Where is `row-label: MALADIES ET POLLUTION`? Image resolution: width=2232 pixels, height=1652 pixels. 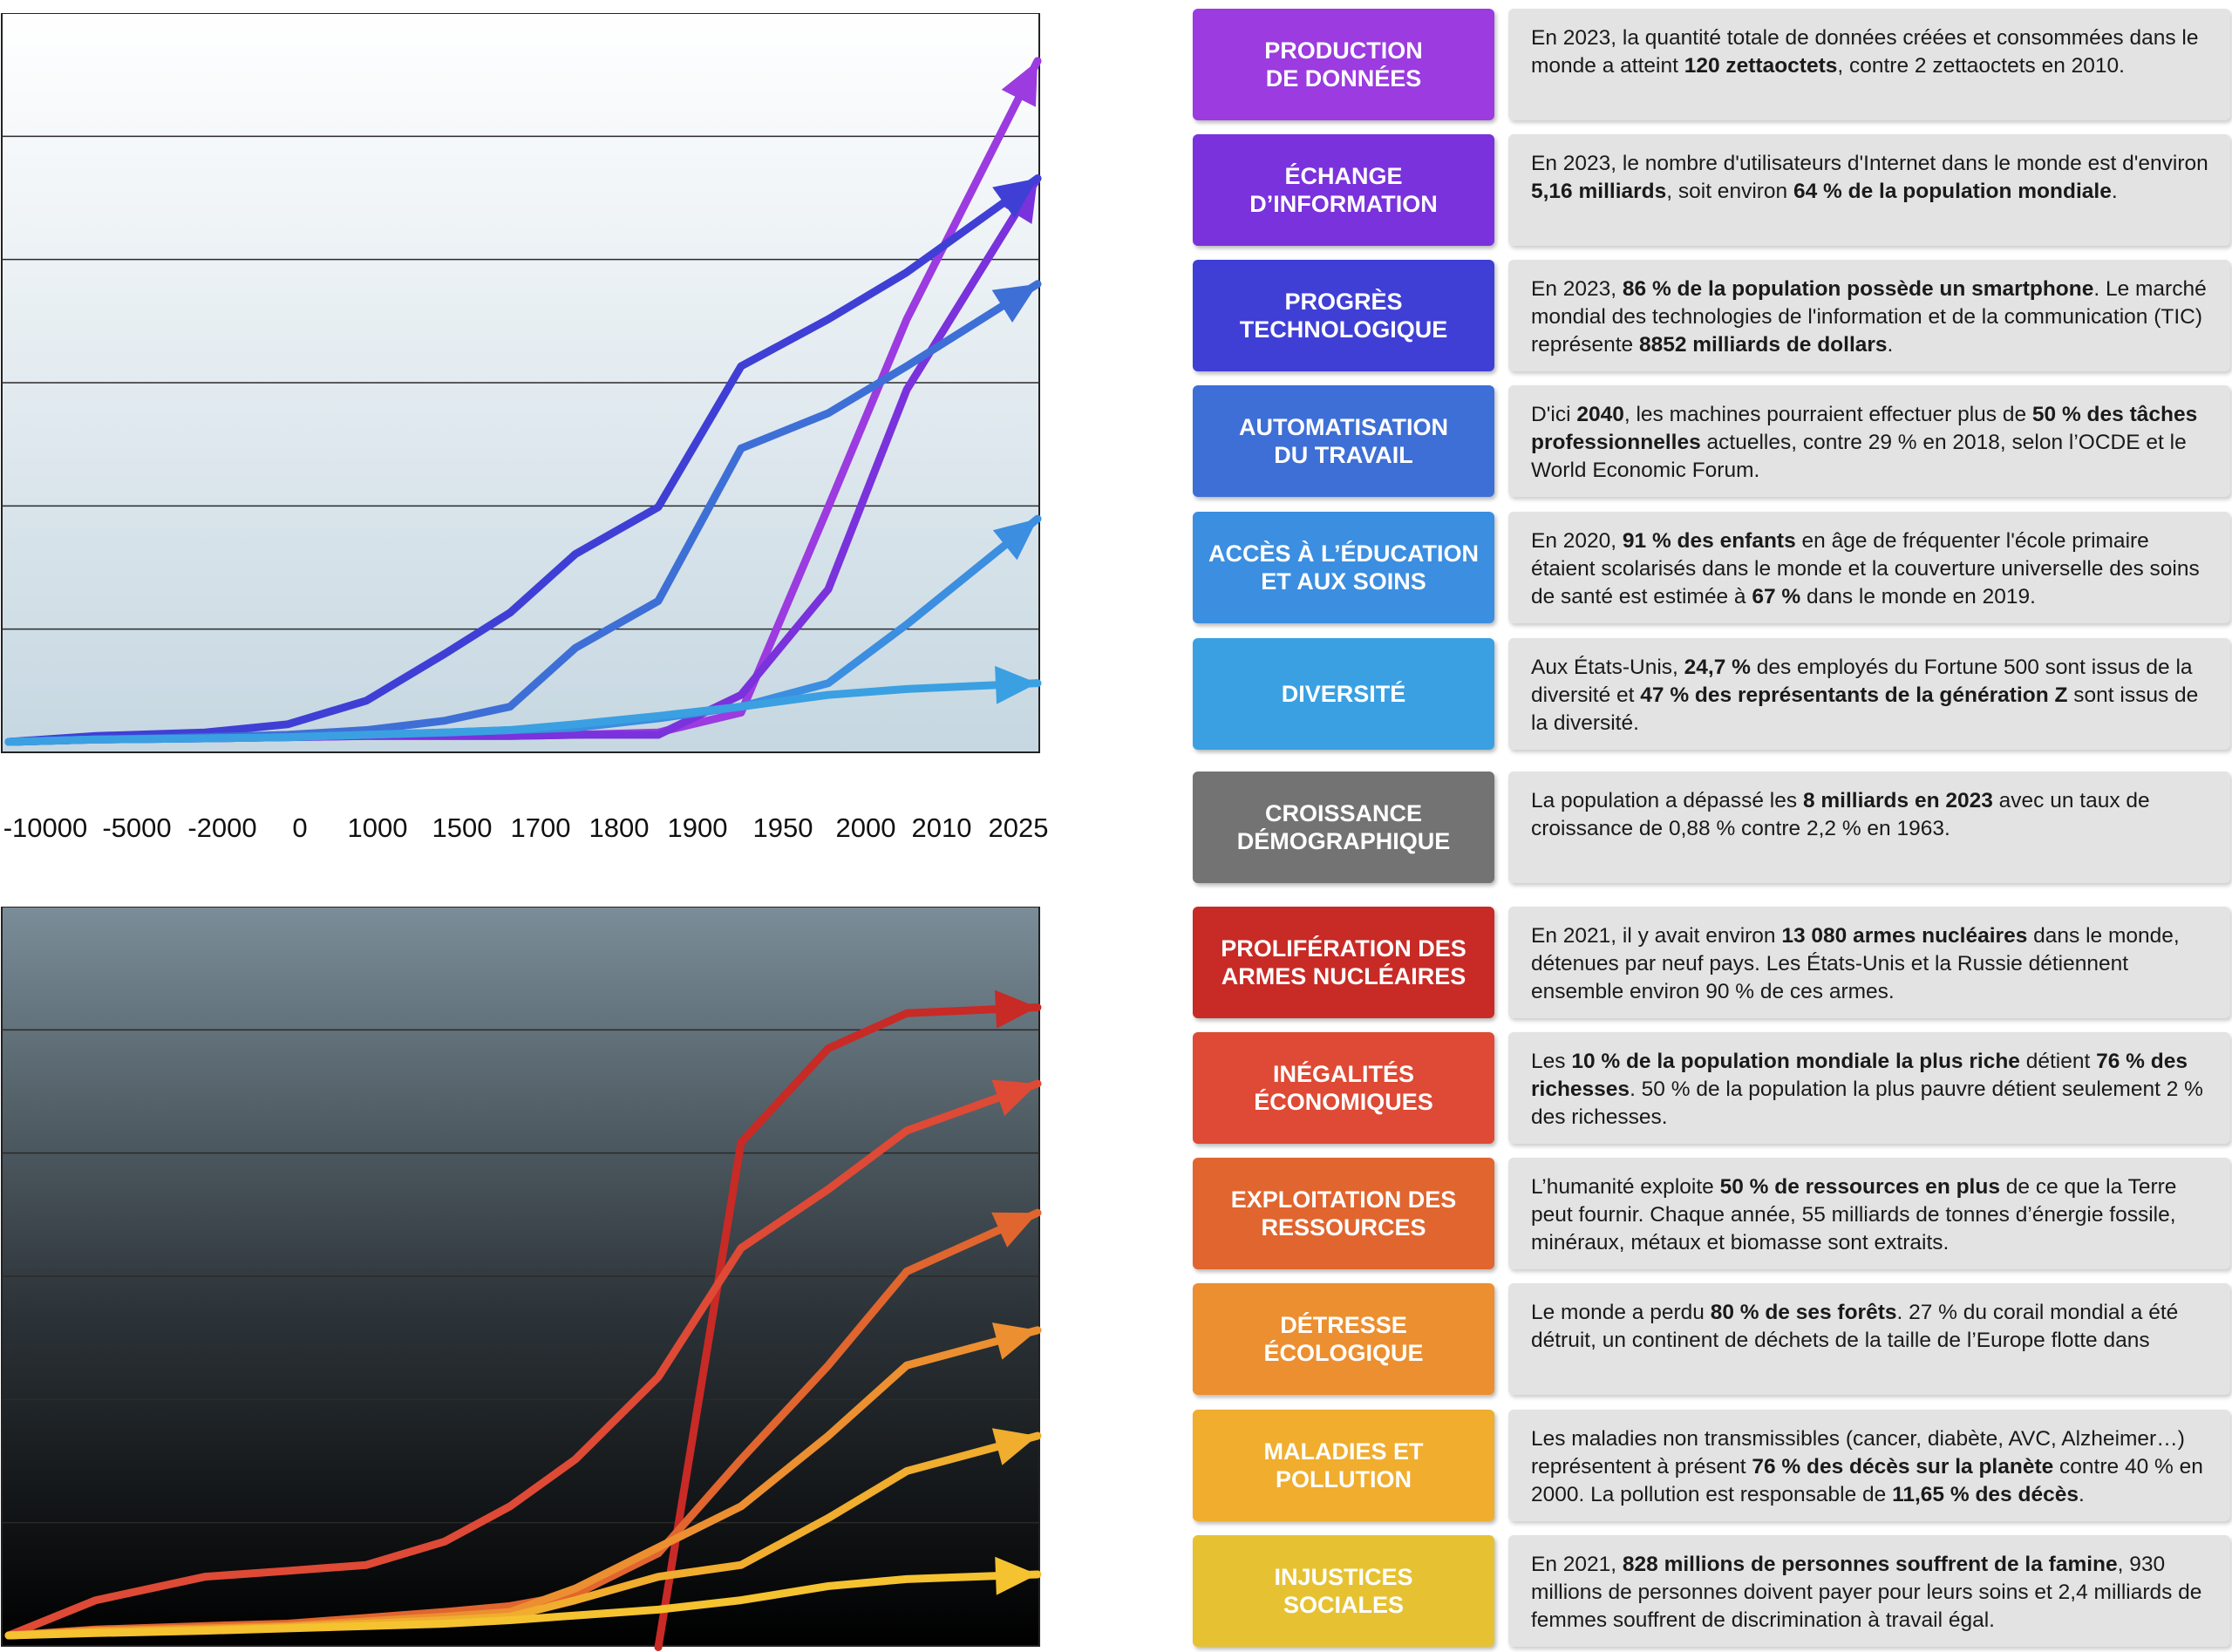
row-label: MALADIES ET POLLUTION is located at coordinates (1343, 1465).